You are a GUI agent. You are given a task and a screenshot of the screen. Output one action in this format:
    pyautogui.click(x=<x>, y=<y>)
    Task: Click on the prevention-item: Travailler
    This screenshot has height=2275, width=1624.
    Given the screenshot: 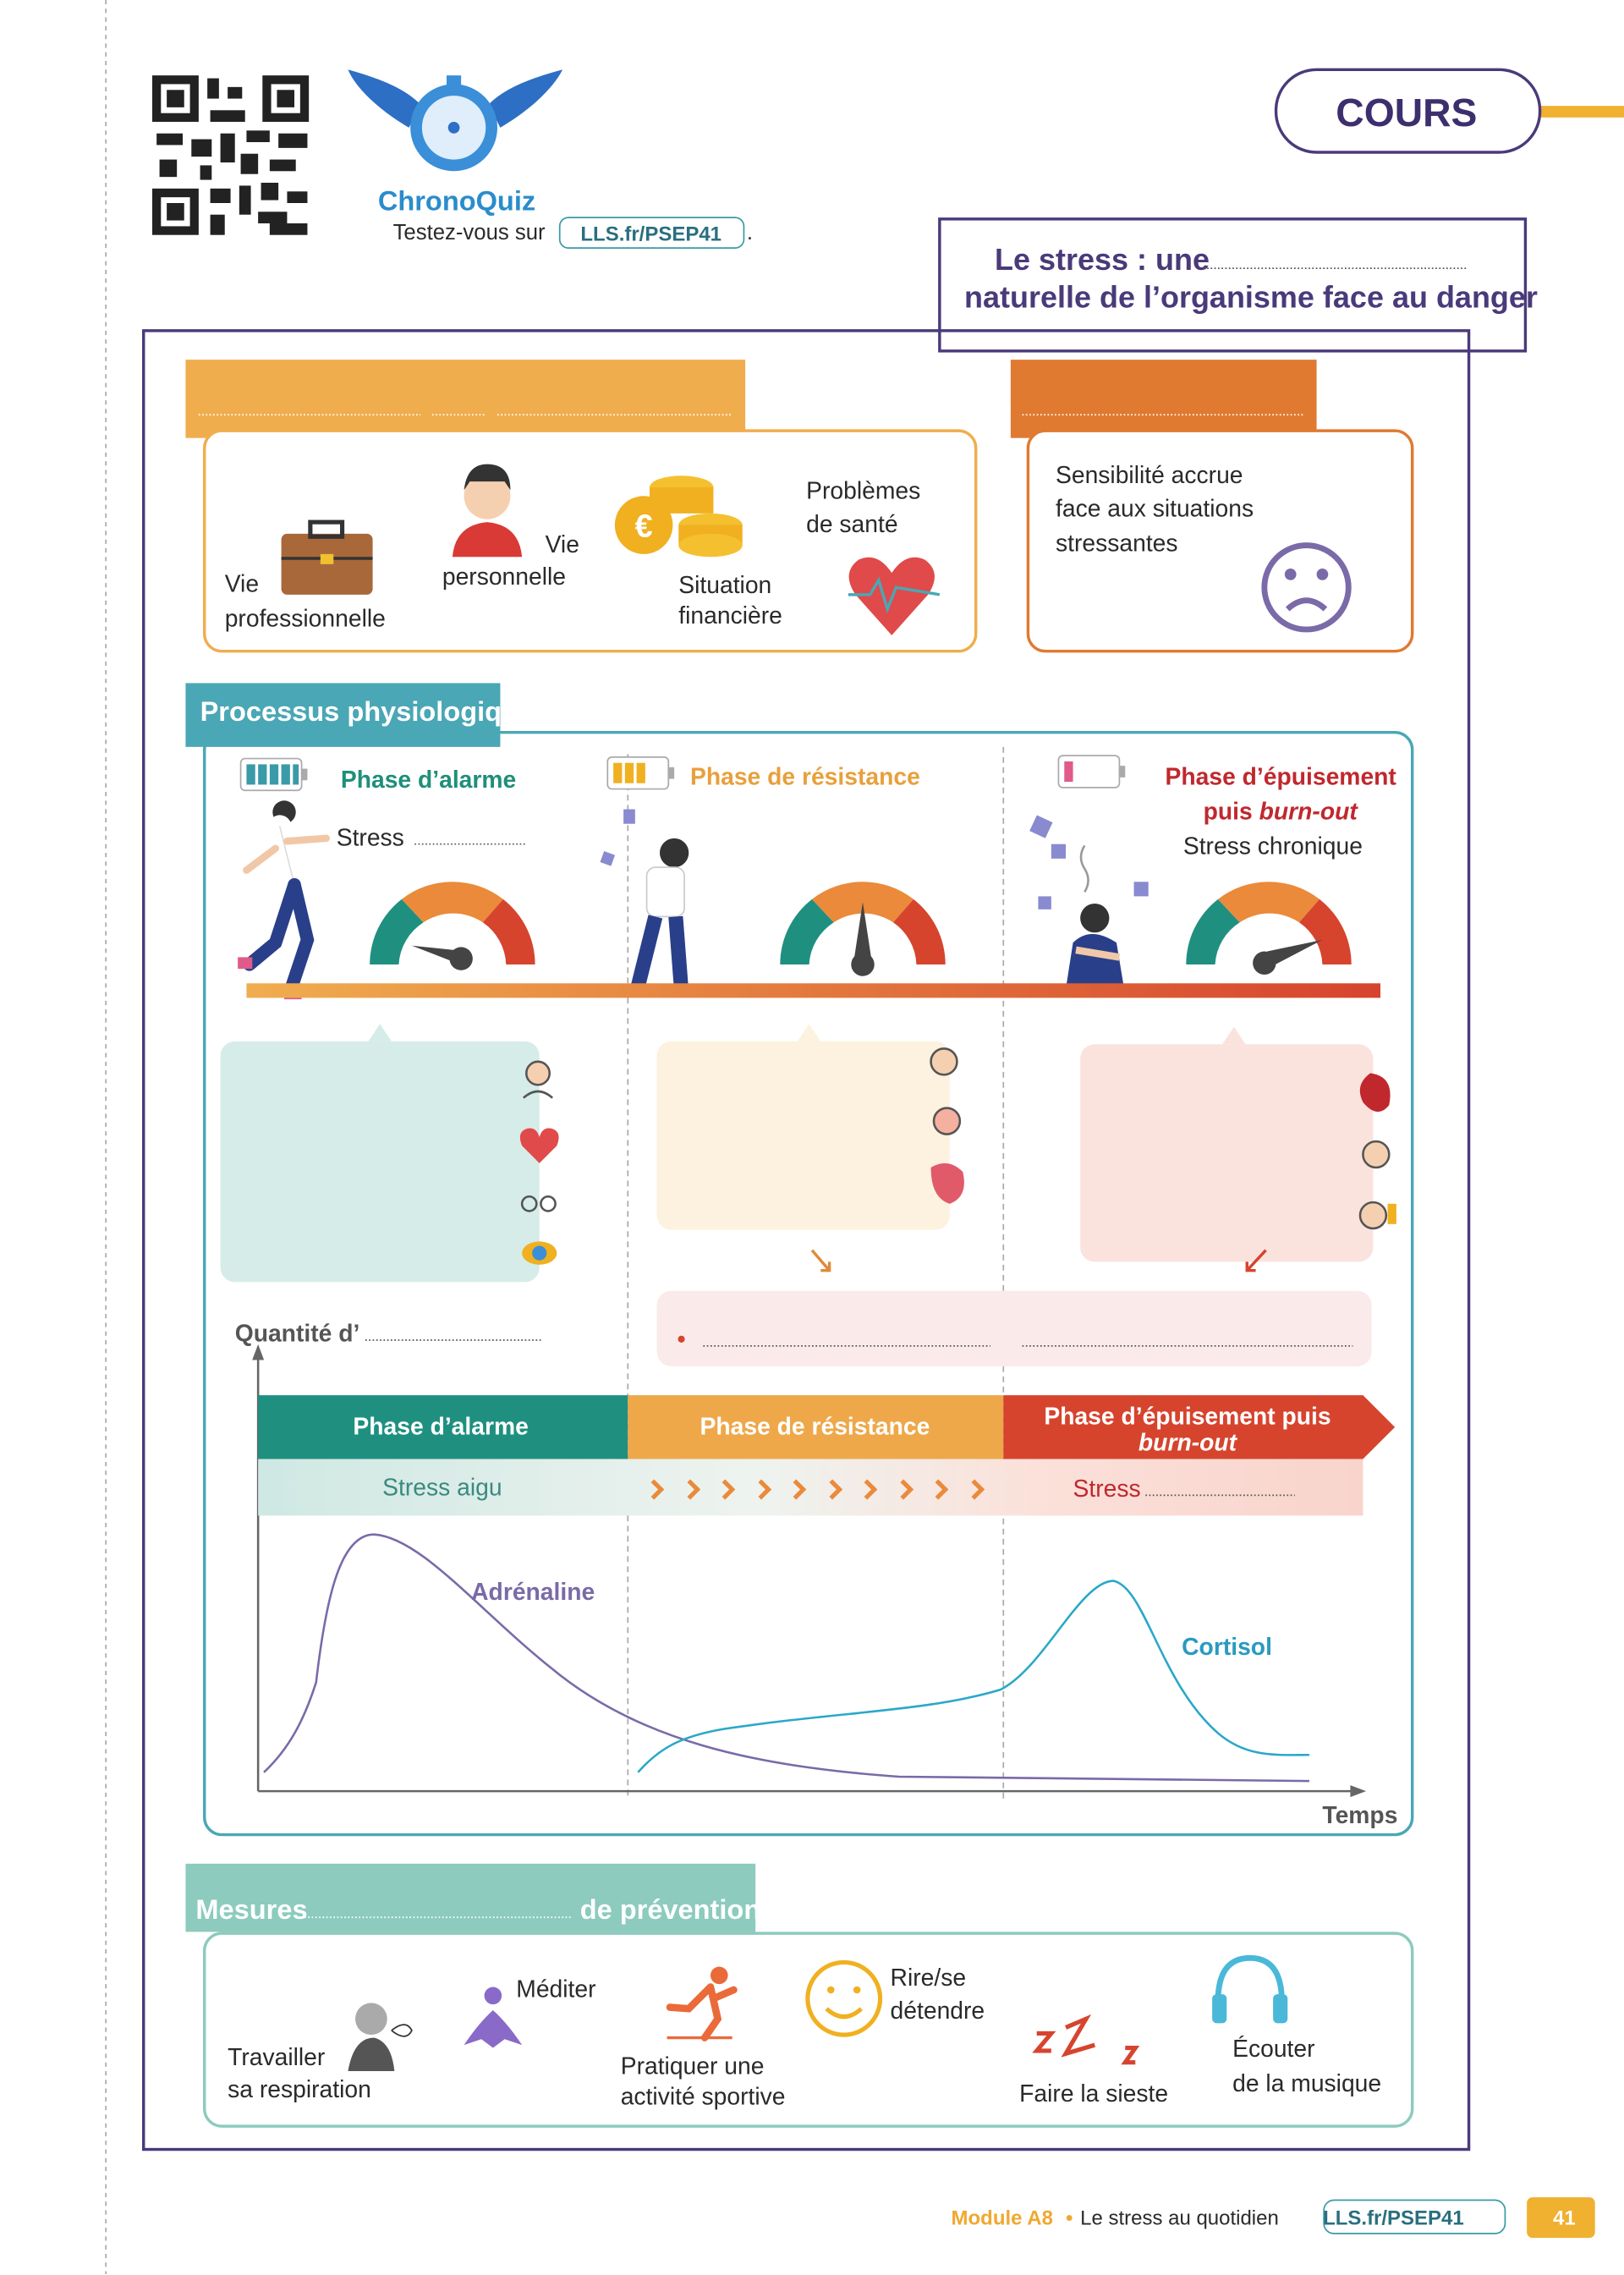 What is the action you would take?
    pyautogui.click(x=276, y=2056)
    